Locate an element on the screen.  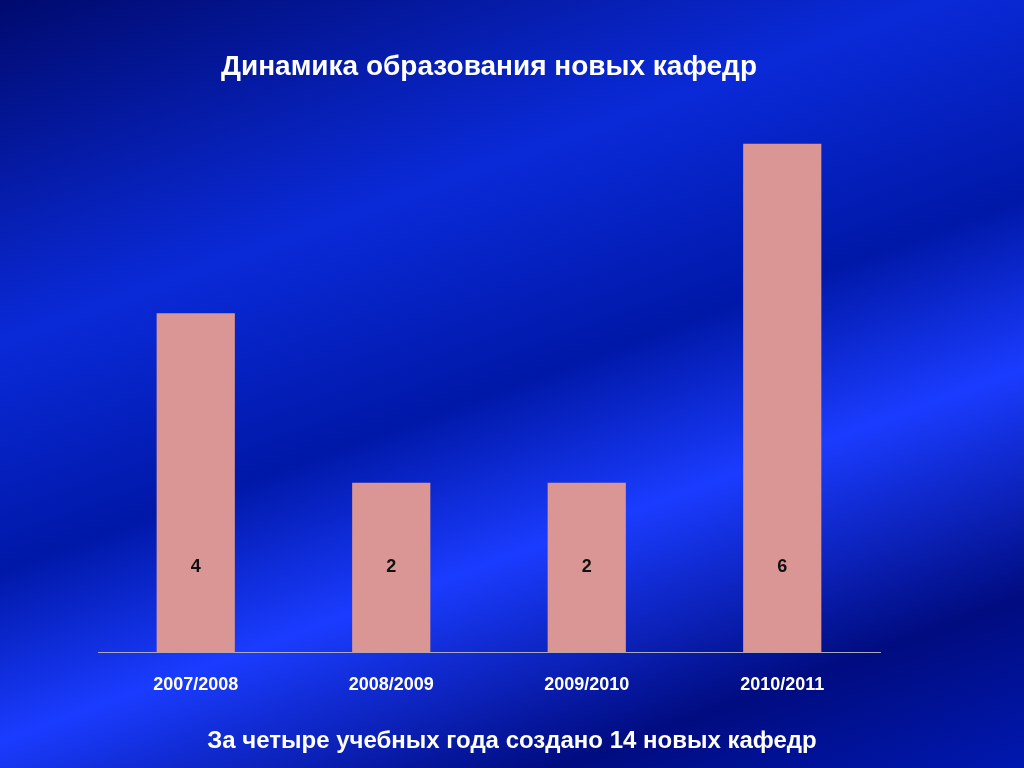
x-tick-label: 2007/2008 is located at coordinates (196, 684).